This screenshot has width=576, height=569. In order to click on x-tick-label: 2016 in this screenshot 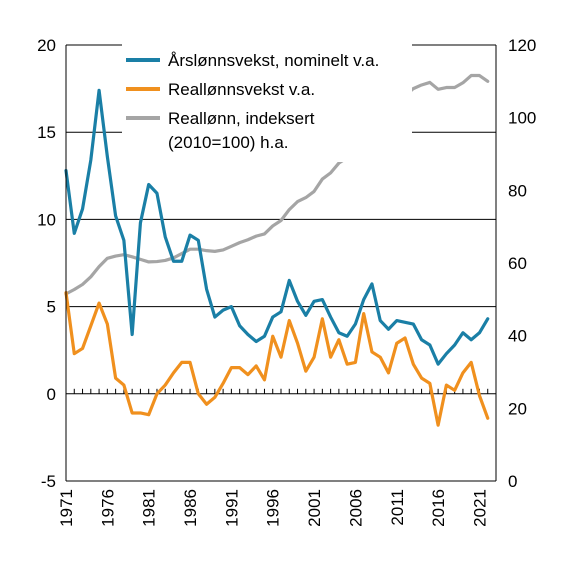, I will do `click(438, 508)`.